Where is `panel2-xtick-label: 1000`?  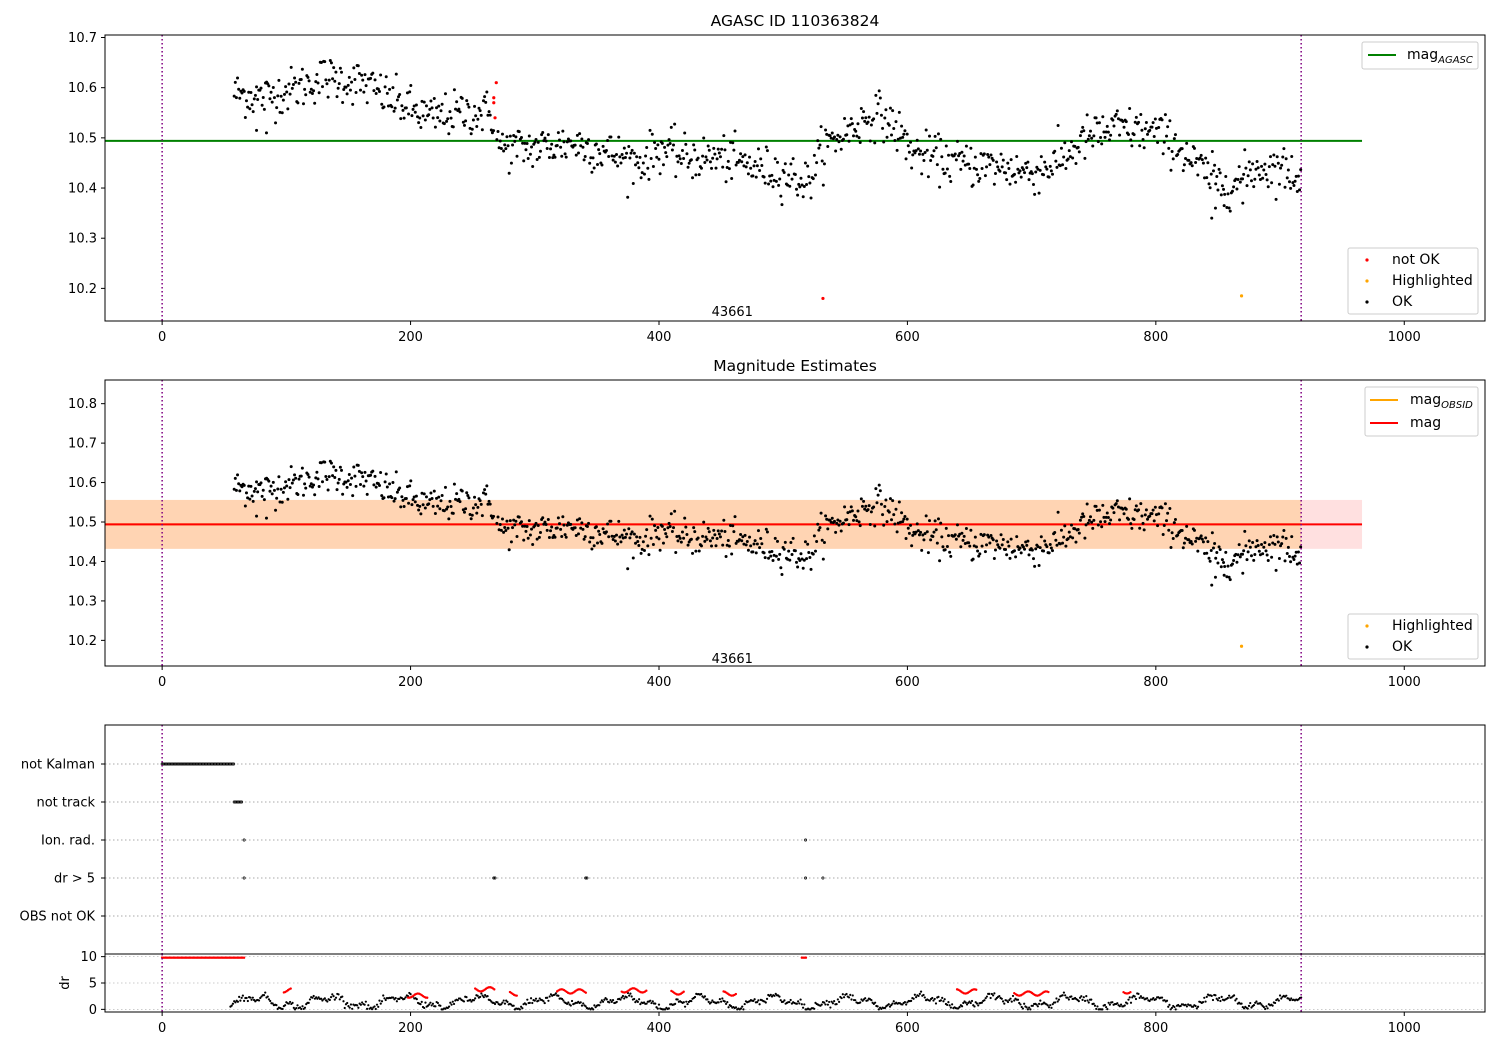
panel2-xtick-label: 1000 is located at coordinates (1404, 682).